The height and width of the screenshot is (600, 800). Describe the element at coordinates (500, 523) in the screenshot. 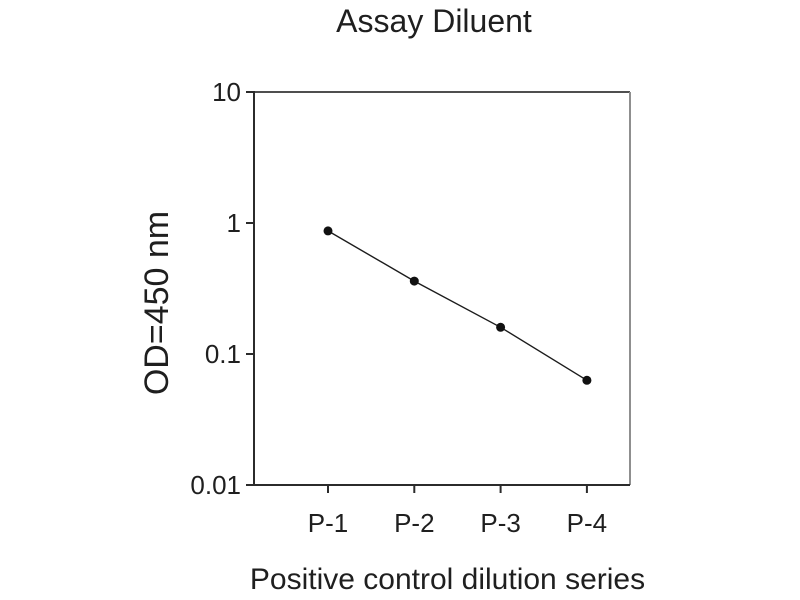

I see `x-tick-label: P-3` at that location.